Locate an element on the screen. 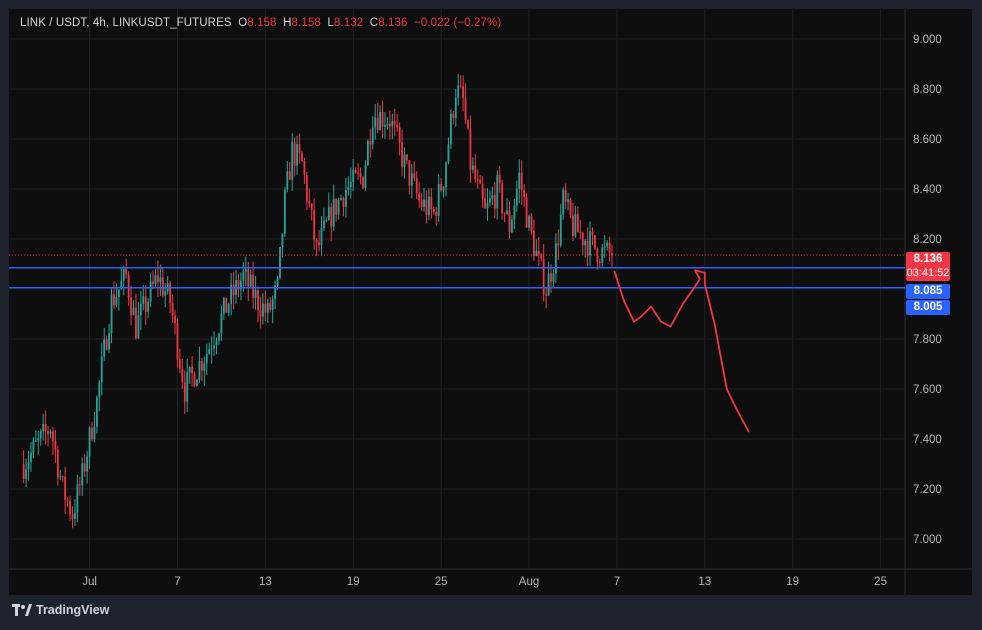  low-value: 8.132 is located at coordinates (348, 23).